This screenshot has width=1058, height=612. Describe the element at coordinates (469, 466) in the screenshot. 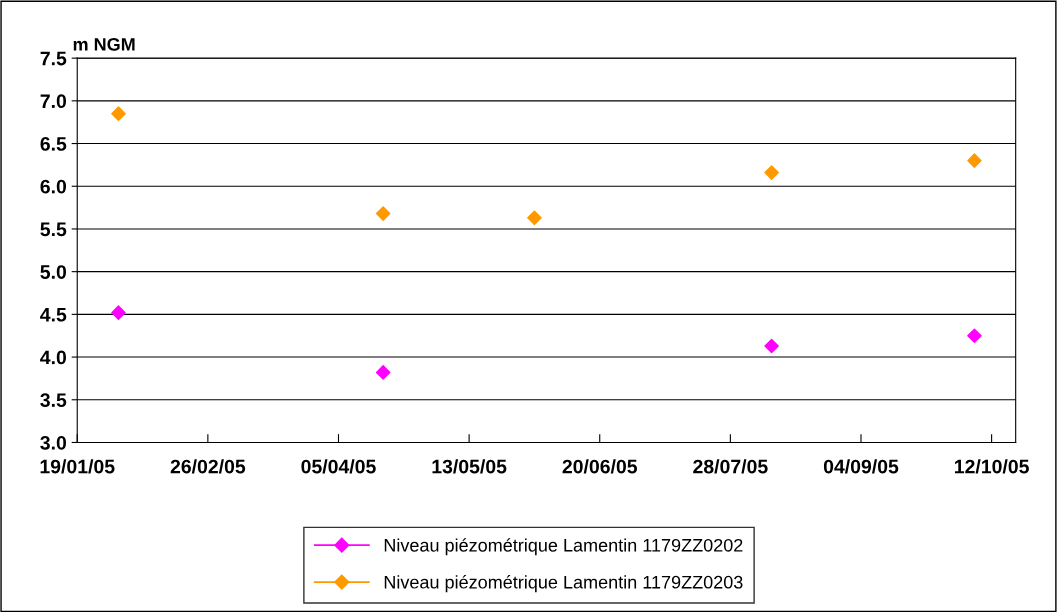

I see `x-tick-label: 13/05/05` at that location.